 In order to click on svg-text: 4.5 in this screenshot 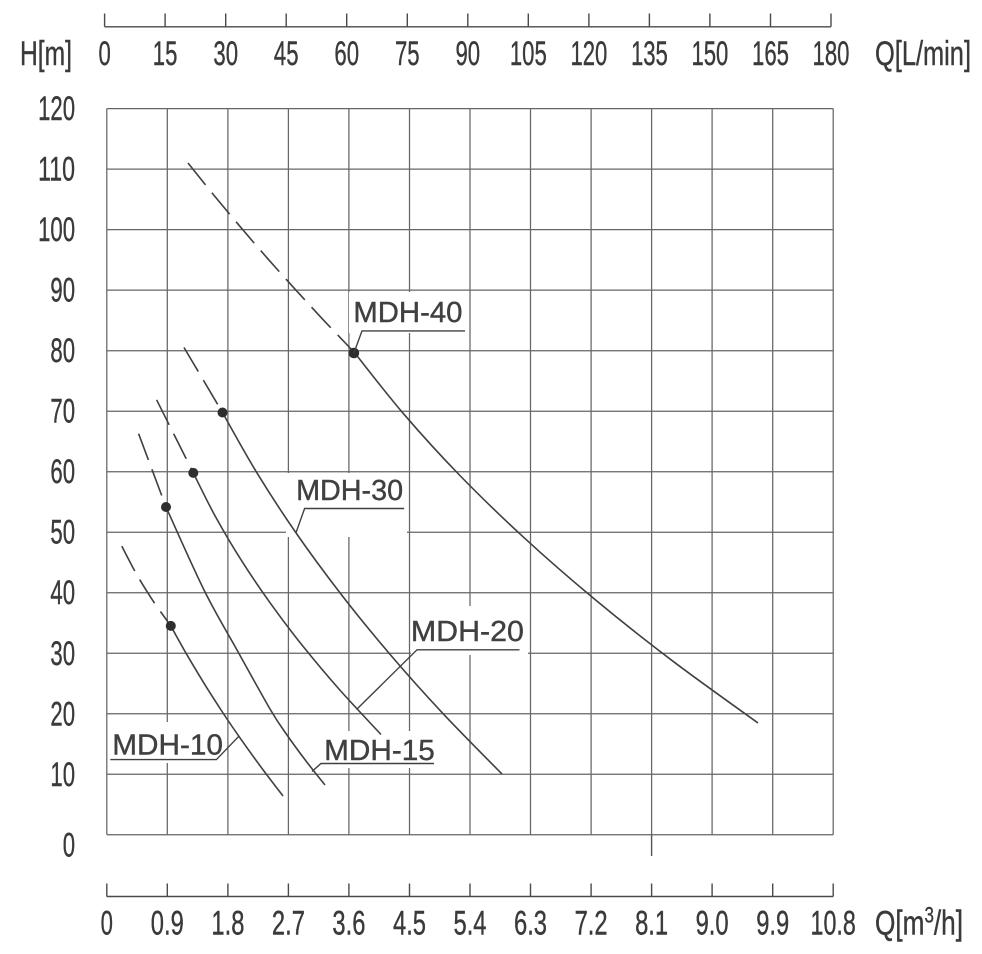, I will do `click(409, 924)`.